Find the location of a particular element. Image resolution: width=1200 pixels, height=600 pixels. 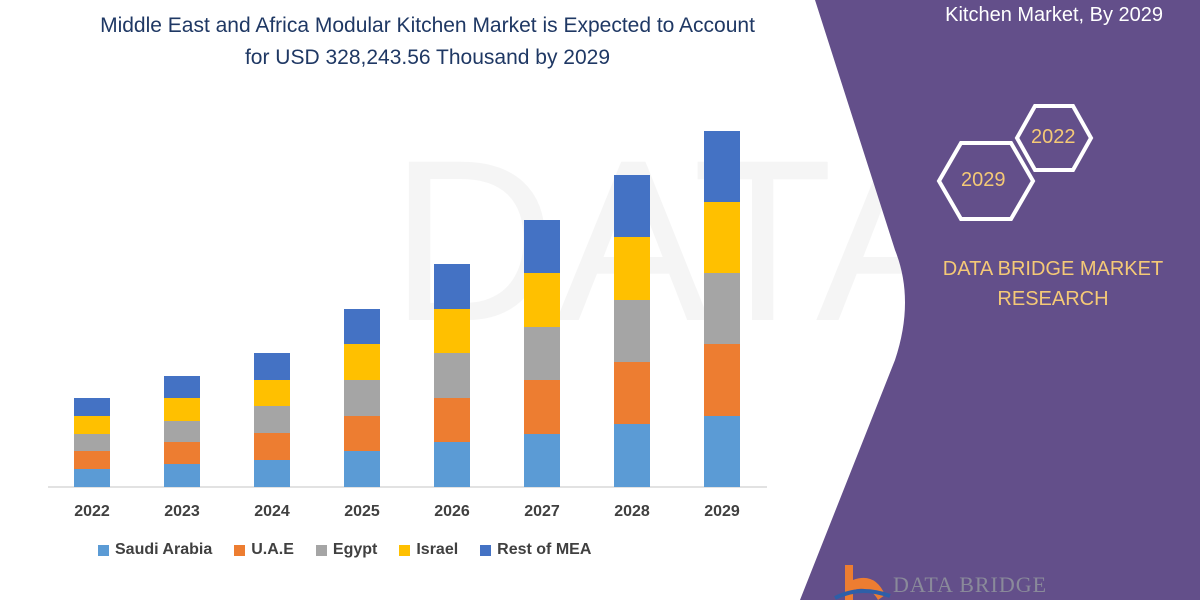

bar-2029-rest-of-mea is located at coordinates (722, 166).